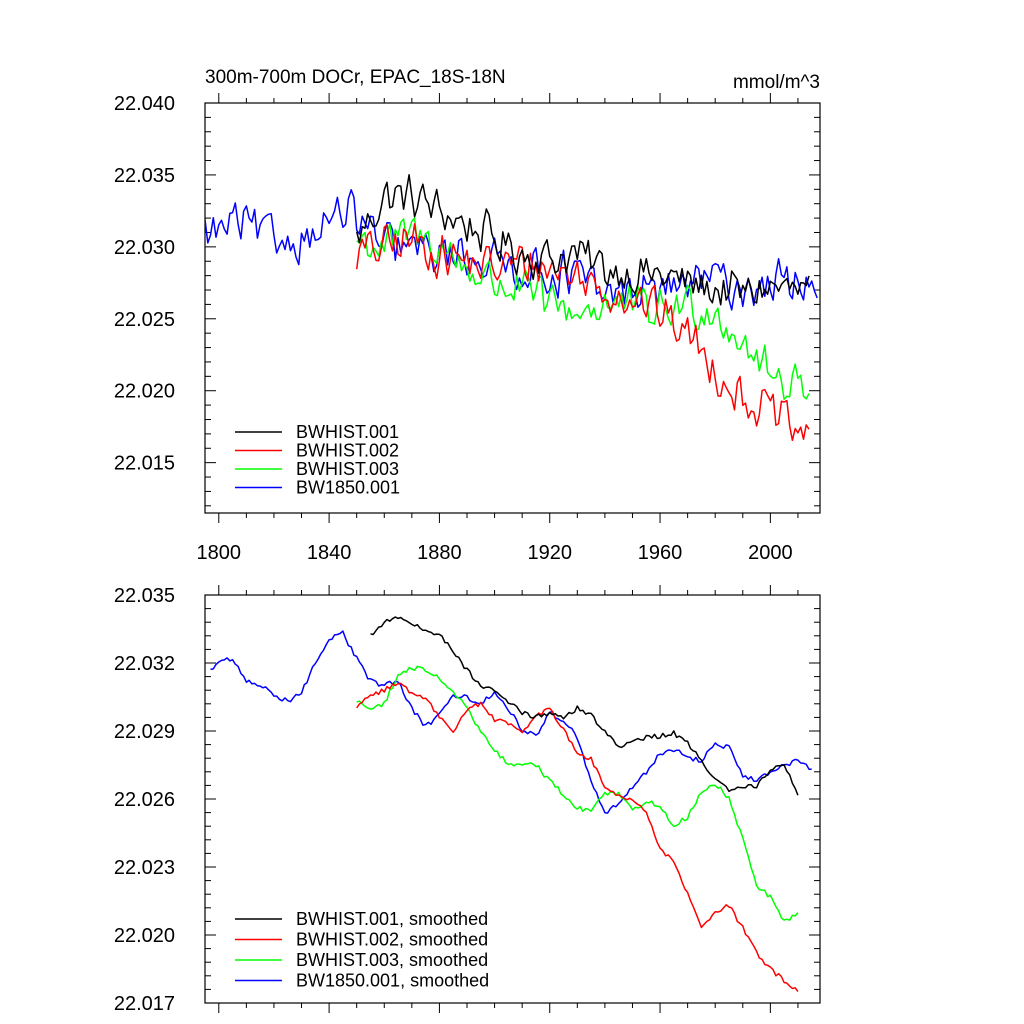 The height and width of the screenshot is (1024, 1024). I want to click on x-tick-label: 2000, so click(770, 553).